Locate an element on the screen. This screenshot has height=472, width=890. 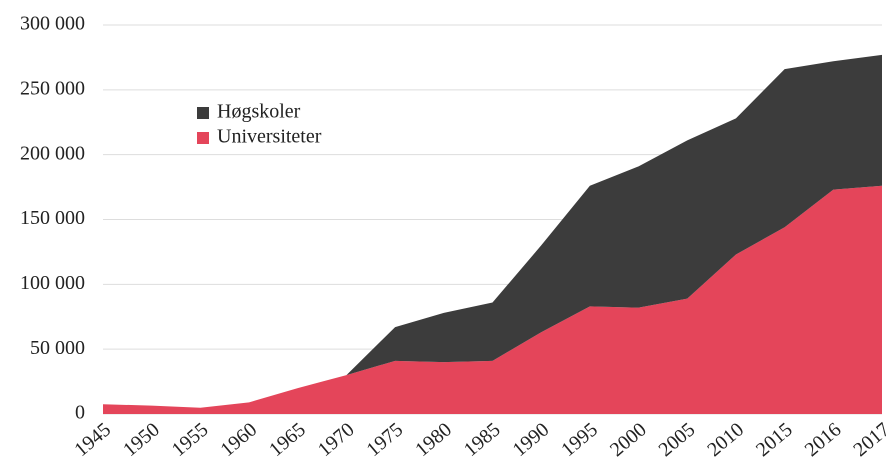
x-tick-label: 2005 is located at coordinates (677, 439).